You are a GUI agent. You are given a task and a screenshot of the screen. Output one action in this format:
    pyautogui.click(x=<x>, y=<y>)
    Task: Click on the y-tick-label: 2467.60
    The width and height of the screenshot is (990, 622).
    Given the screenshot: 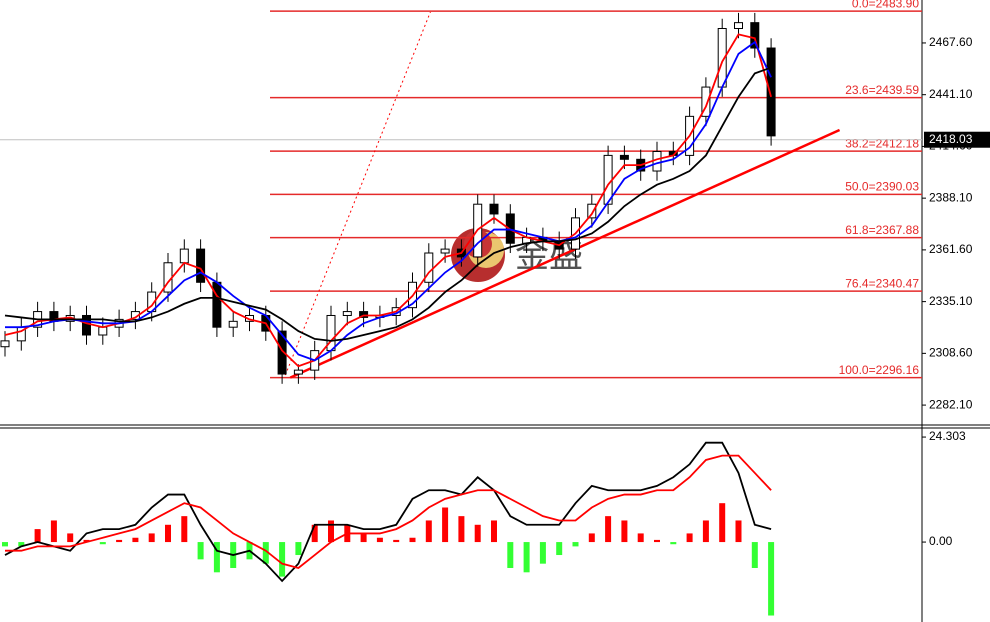 What is the action you would take?
    pyautogui.click(x=951, y=42)
    